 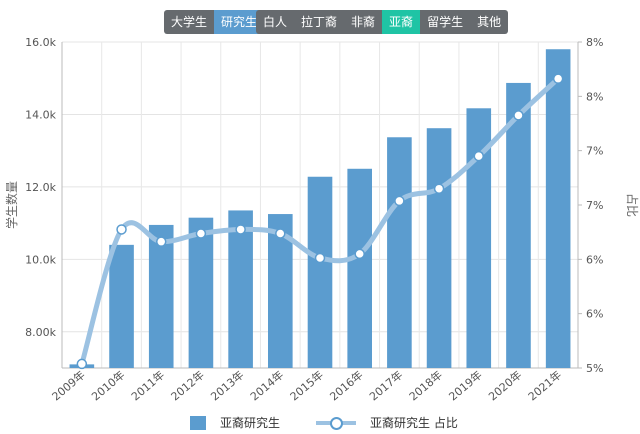 What do you see at coordinates (40, 42) in the screenshot?
I see `y-tick-label: 16.0k` at bounding box center [40, 42].